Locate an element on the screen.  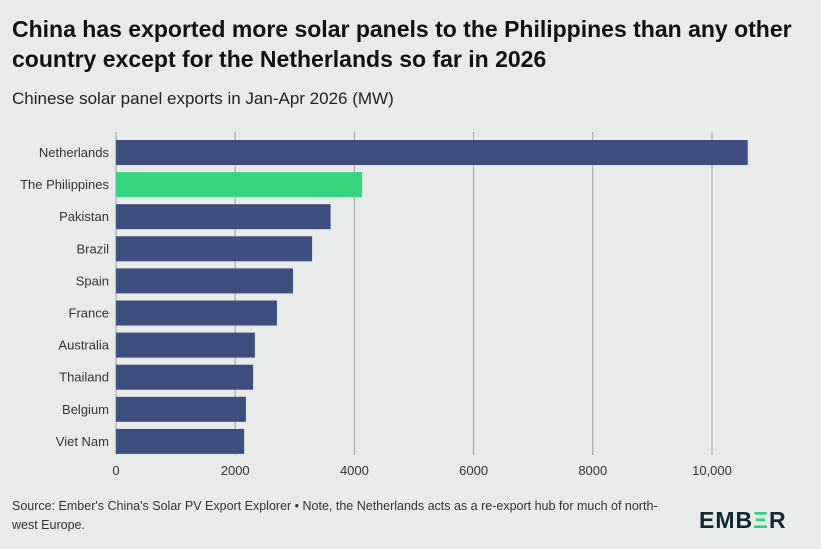
logo-text-mid: Ξ is located at coordinates (761, 520).